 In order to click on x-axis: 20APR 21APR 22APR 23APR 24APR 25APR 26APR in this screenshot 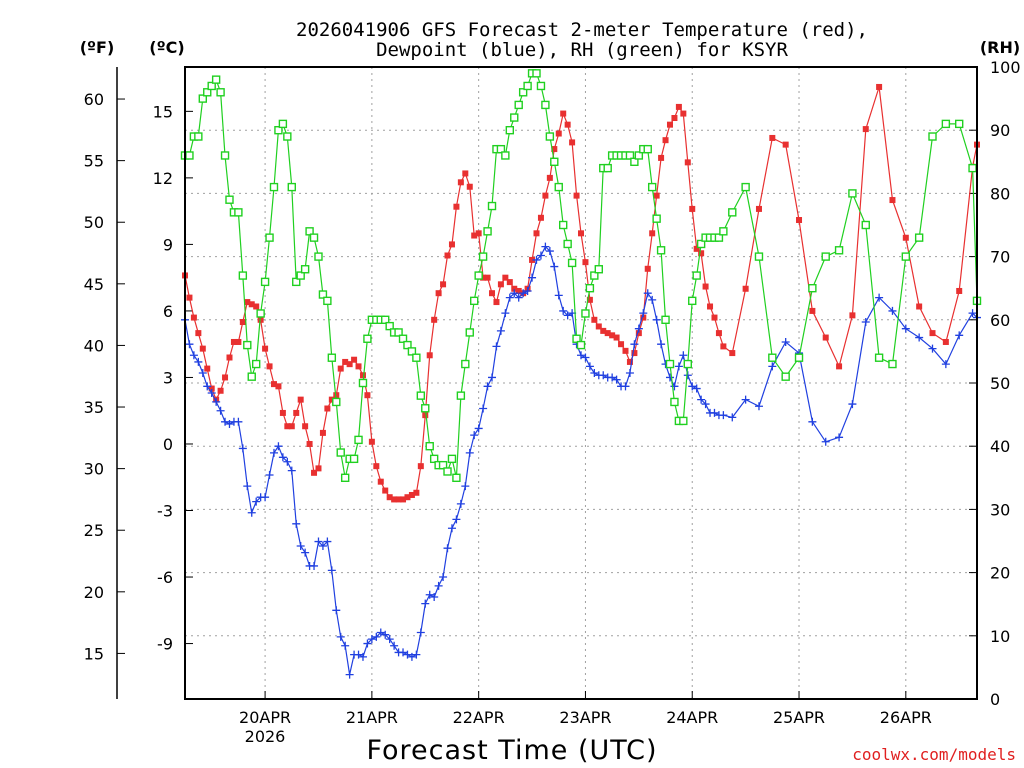, I will do `click(585, 709)`.